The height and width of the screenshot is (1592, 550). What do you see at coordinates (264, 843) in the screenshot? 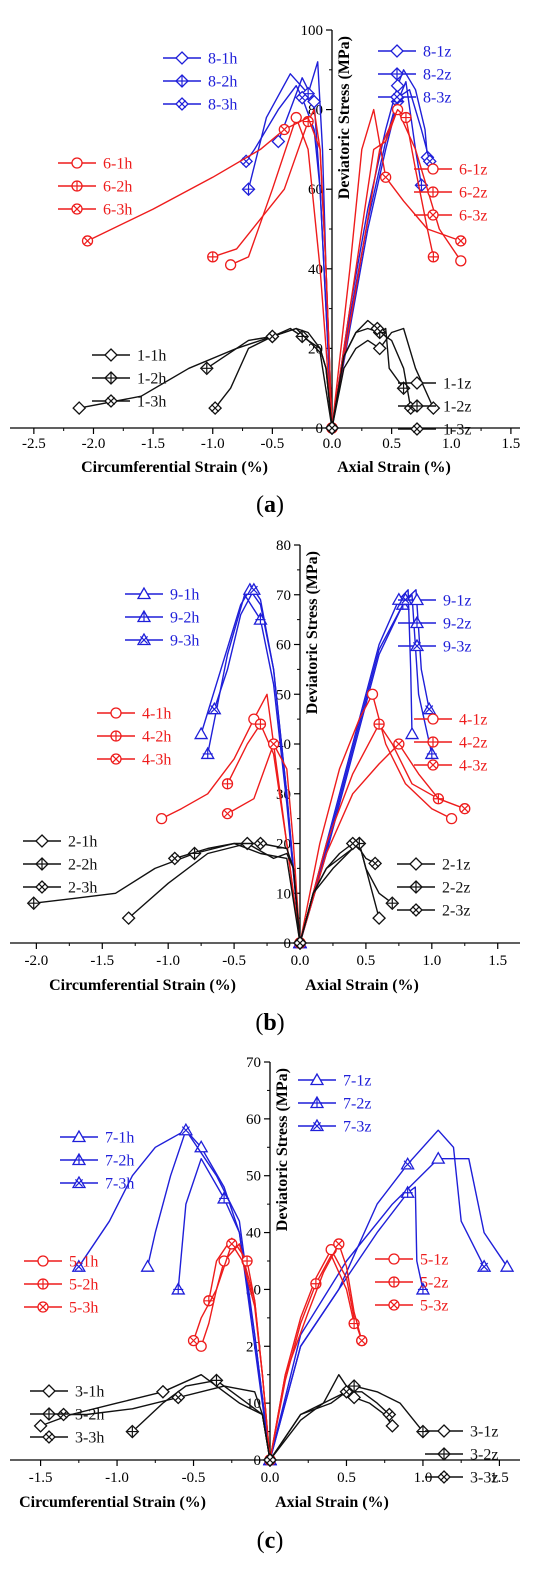
I see `series-line-4-3h` at bounding box center [264, 843].